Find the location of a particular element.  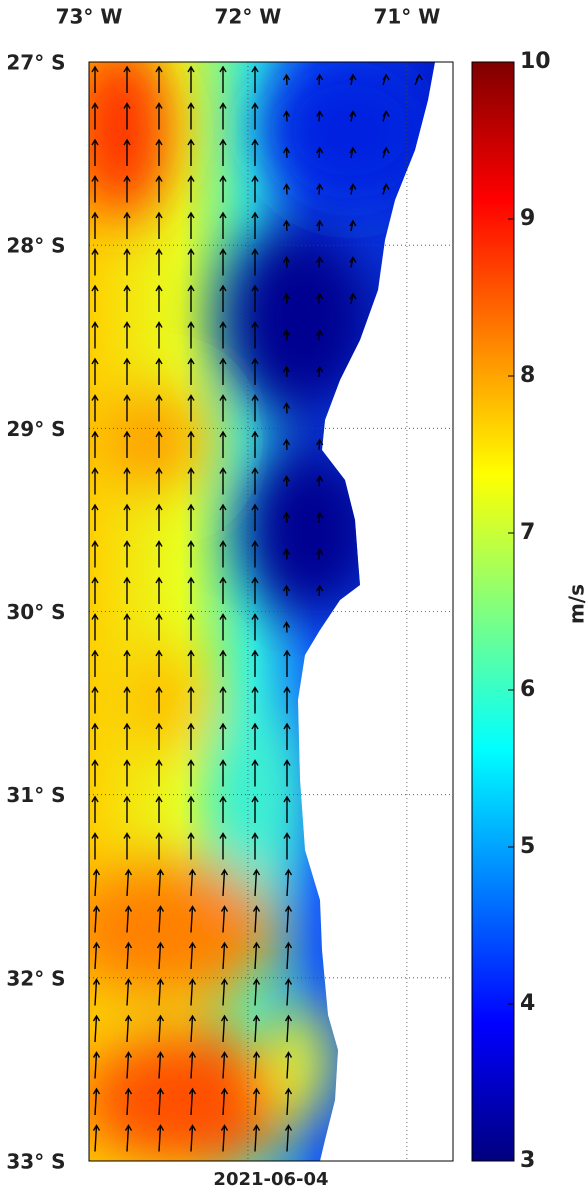

colorbar-tick-label: 3 is located at coordinates (527, 1160).